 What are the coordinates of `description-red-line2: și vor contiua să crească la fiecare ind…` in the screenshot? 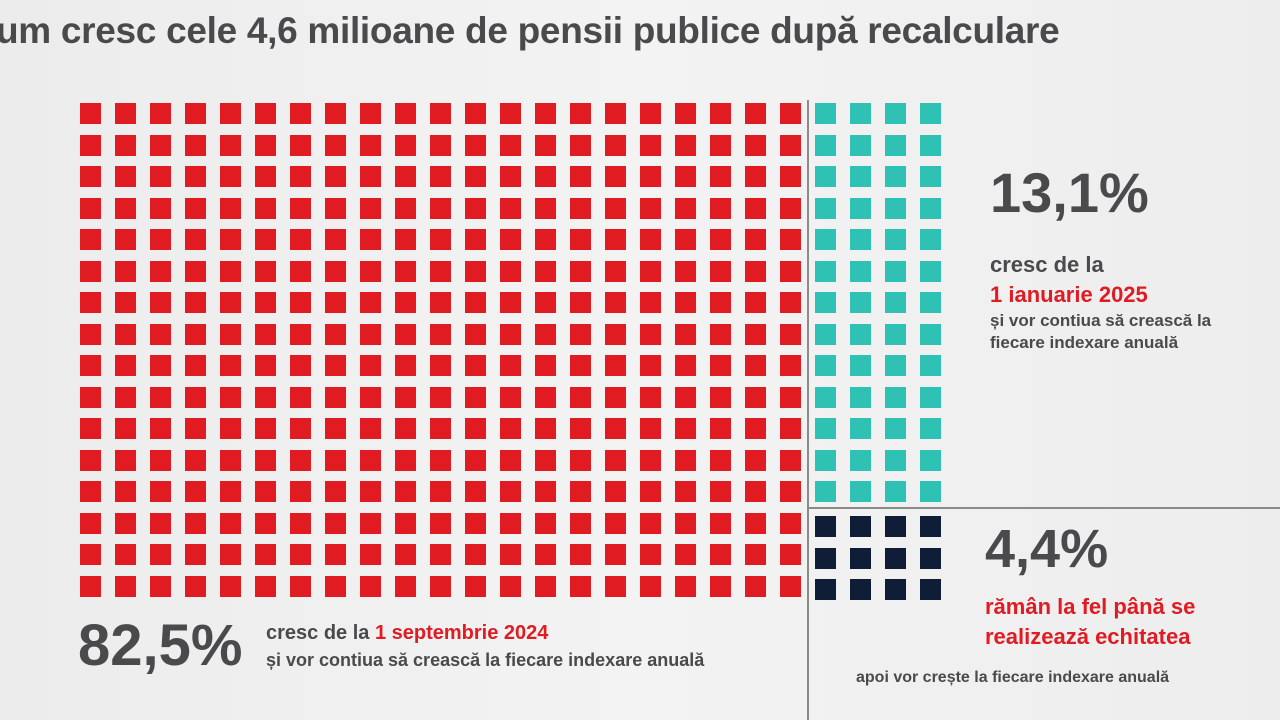 It's located at (485, 660).